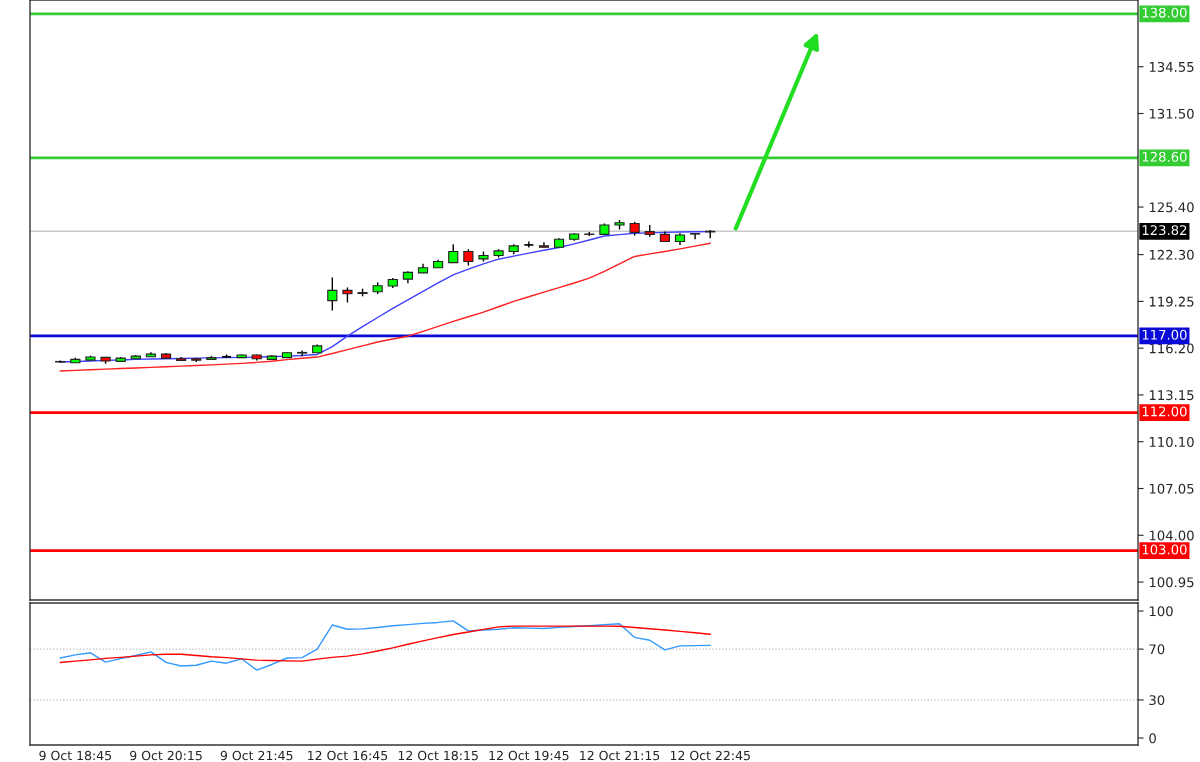  I want to click on y-tick-label: 100, so click(1161, 611).